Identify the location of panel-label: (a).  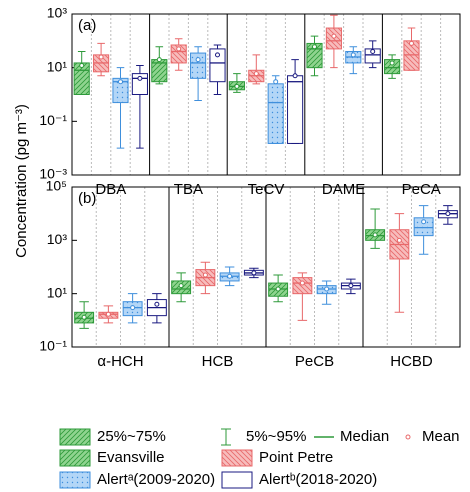
(87, 25).